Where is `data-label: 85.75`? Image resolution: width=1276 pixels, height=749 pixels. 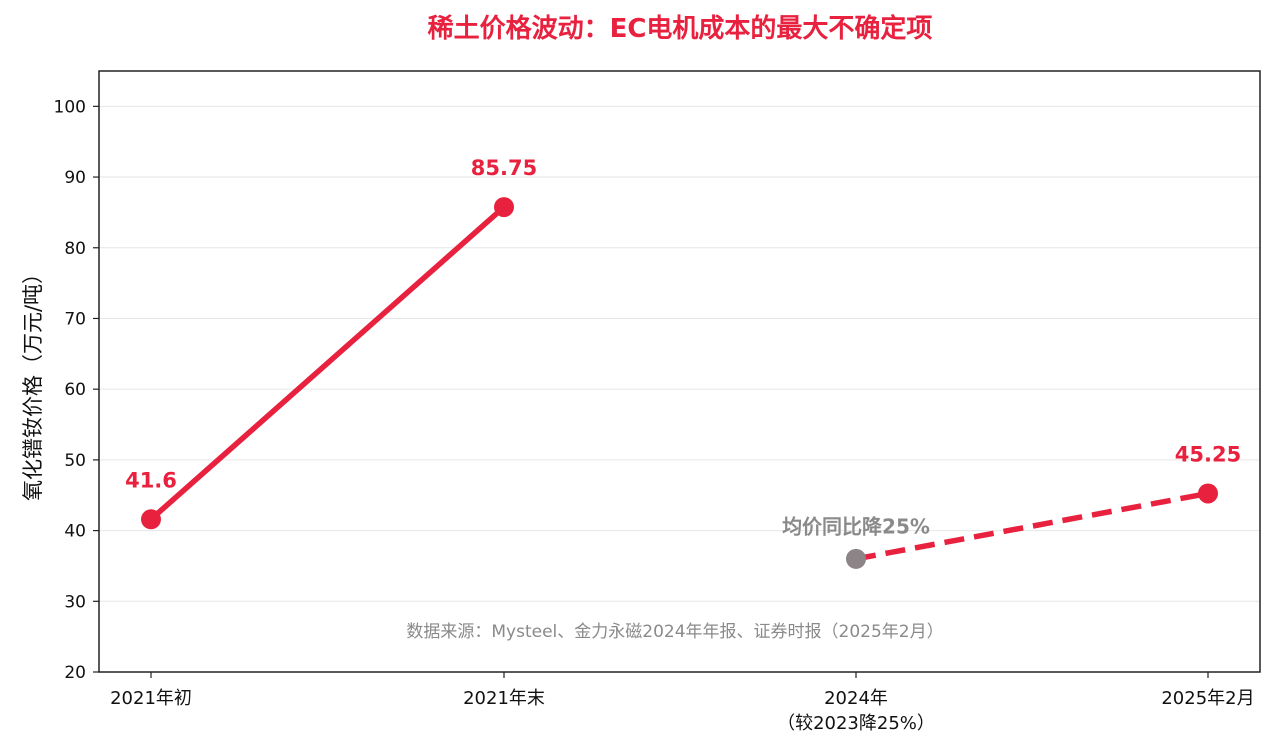 data-label: 85.75 is located at coordinates (504, 168).